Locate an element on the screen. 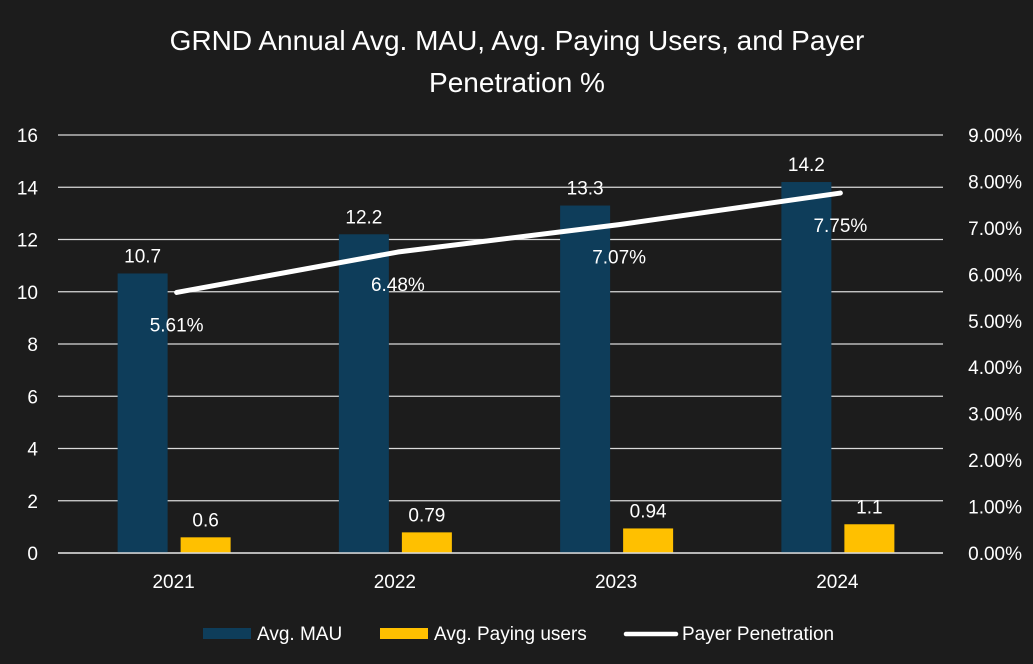 Image resolution: width=1033 pixels, height=664 pixels. y-left-tick-label: 6 is located at coordinates (32, 397).